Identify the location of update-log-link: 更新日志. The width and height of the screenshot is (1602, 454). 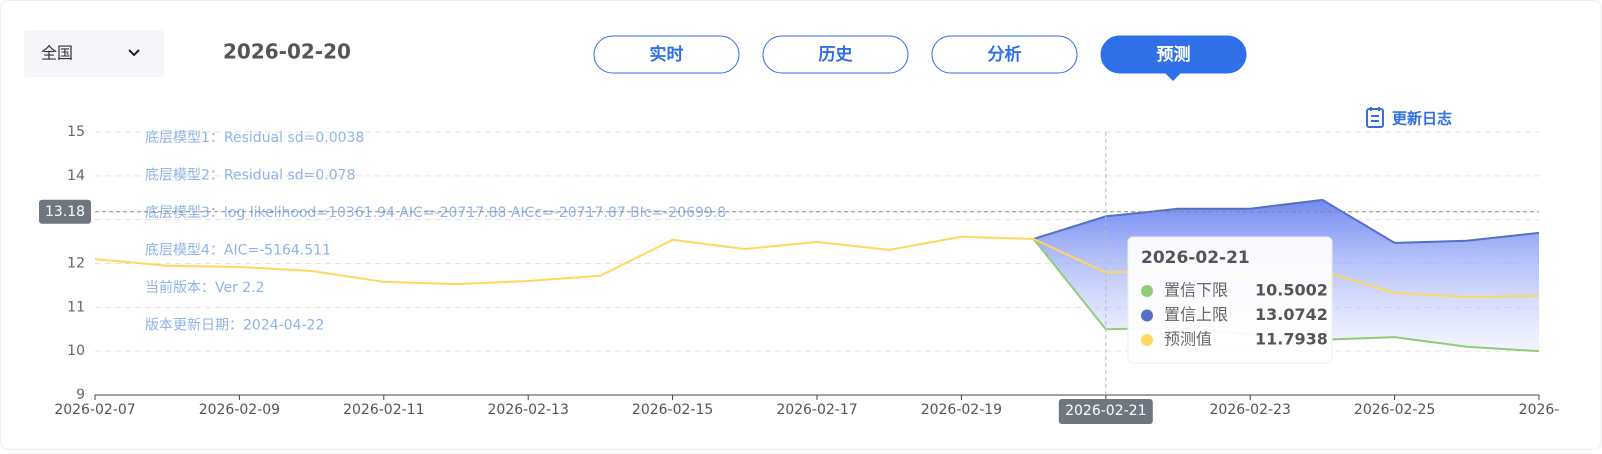
(1422, 119).